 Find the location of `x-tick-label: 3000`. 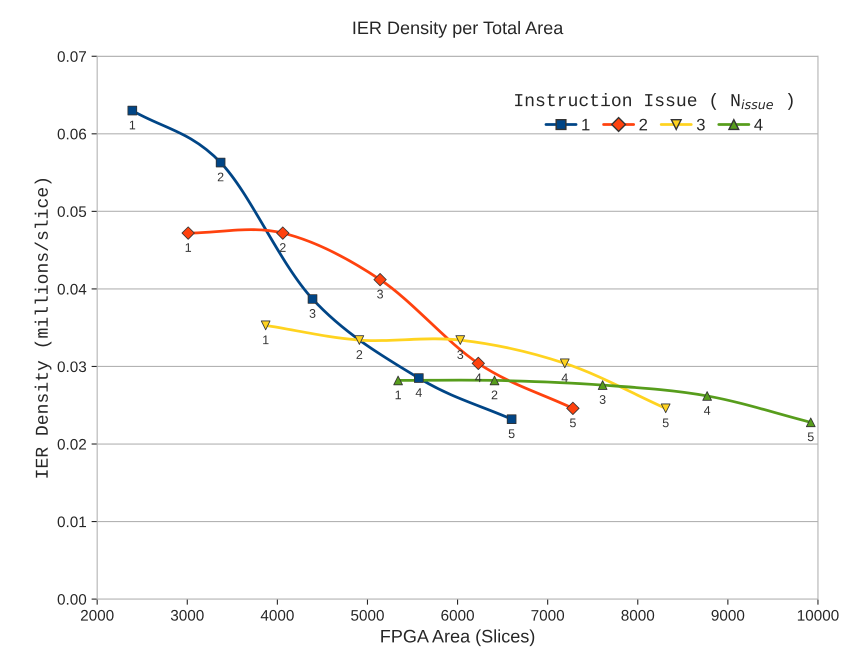

x-tick-label: 3000 is located at coordinates (187, 615).